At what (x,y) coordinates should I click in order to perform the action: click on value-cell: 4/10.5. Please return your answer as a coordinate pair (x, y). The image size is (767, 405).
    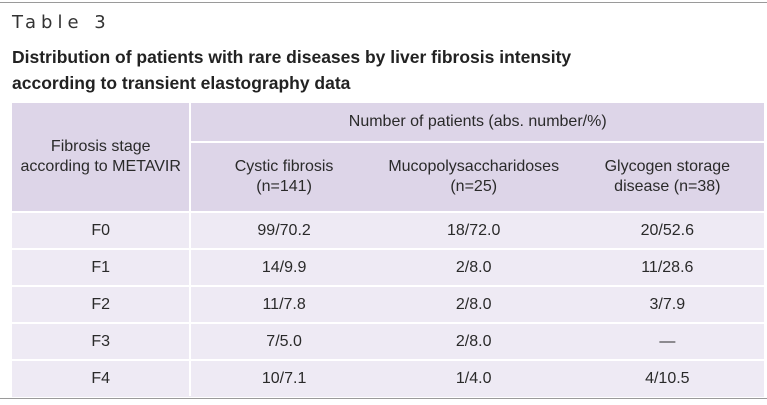
    Looking at the image, I should click on (667, 377).